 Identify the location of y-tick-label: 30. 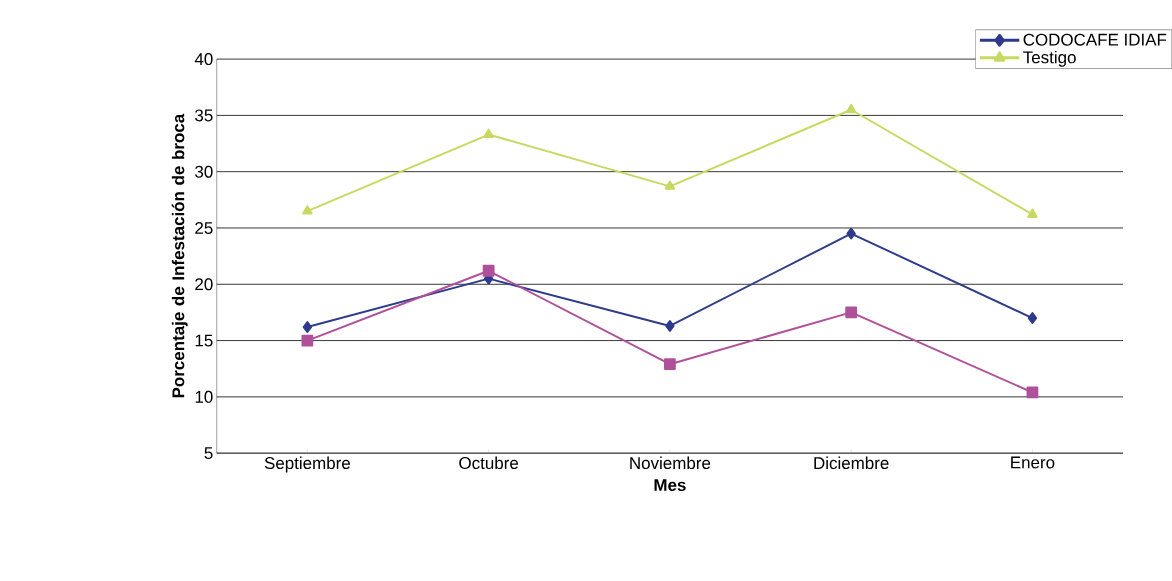
(204, 171).